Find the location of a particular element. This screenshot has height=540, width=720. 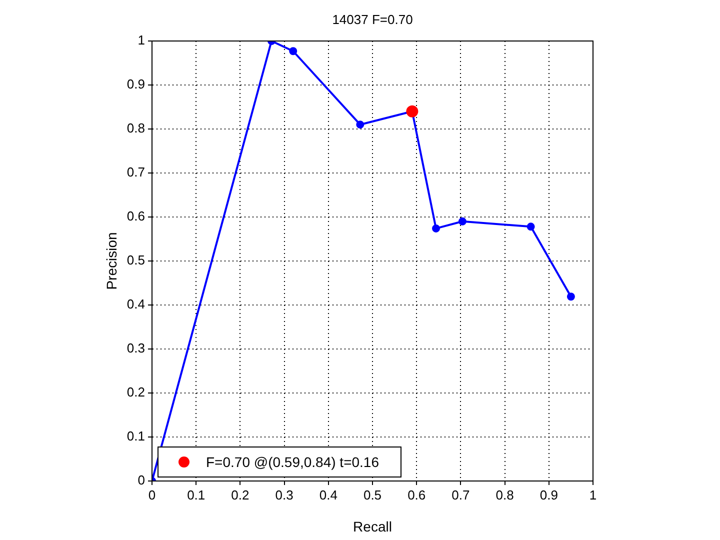

x-tick-label: 0.4 is located at coordinates (328, 494).